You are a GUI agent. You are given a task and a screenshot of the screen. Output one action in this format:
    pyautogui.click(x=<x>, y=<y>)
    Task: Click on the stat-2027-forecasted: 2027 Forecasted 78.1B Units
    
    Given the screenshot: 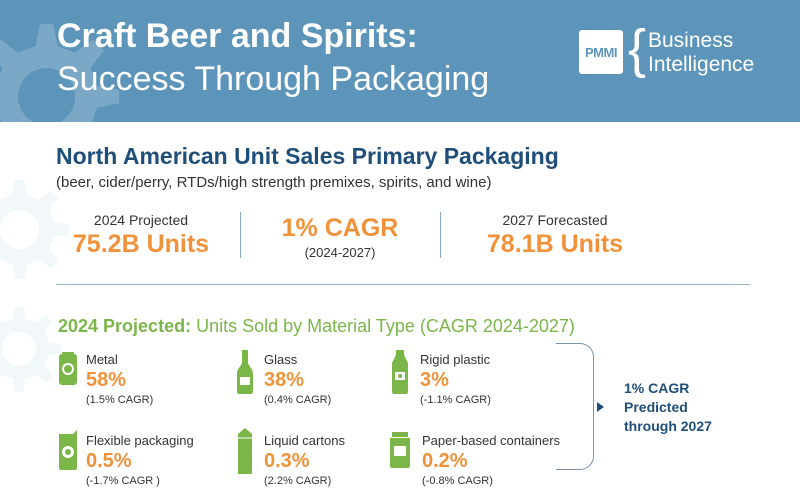 What is the action you would take?
    pyautogui.click(x=555, y=235)
    